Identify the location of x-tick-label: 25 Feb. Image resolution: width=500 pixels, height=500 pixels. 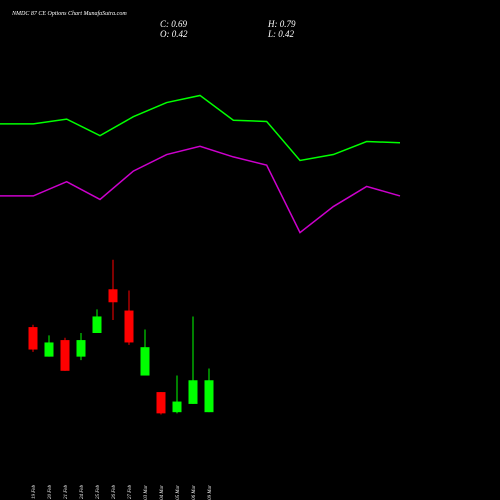
(98, 492).